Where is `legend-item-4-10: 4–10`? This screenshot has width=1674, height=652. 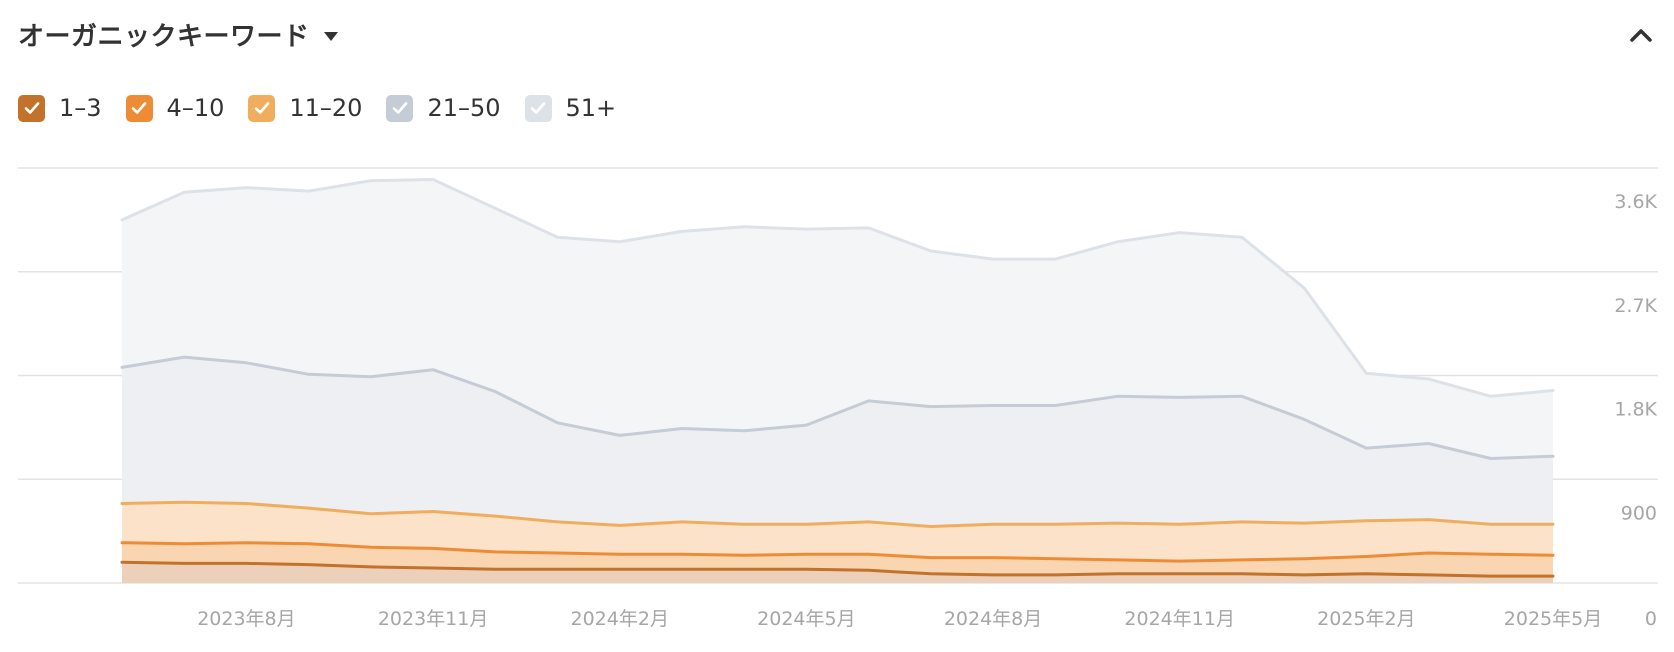 legend-item-4-10: 4–10 is located at coordinates (175, 108).